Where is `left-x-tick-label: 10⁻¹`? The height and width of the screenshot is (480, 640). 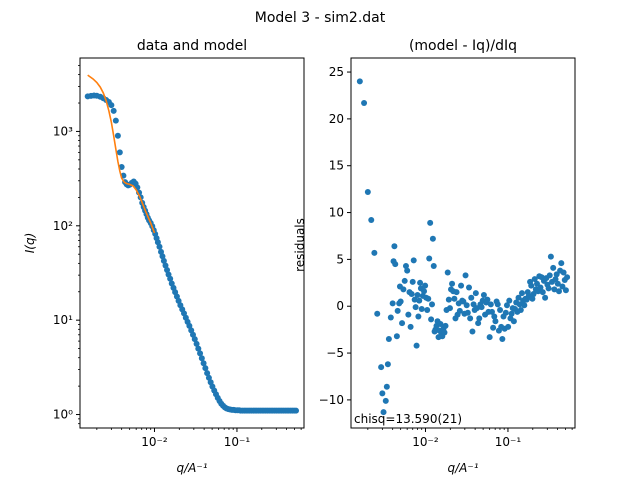
left-x-tick-label: 10⁻¹ is located at coordinates (237, 442).